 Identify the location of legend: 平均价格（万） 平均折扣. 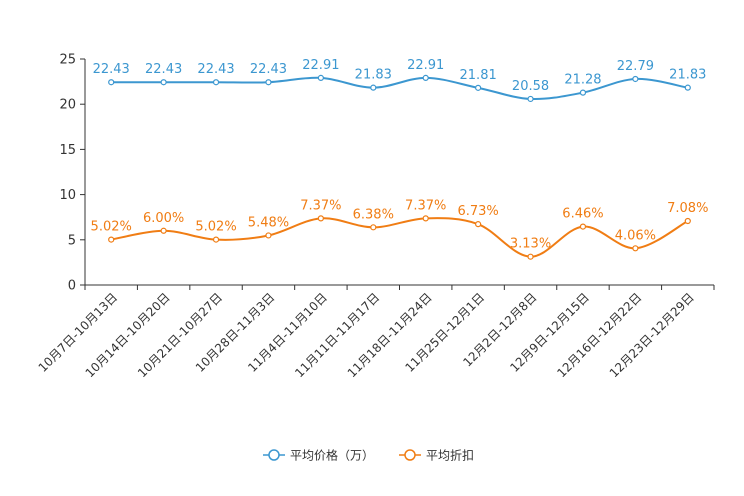
(368, 455).